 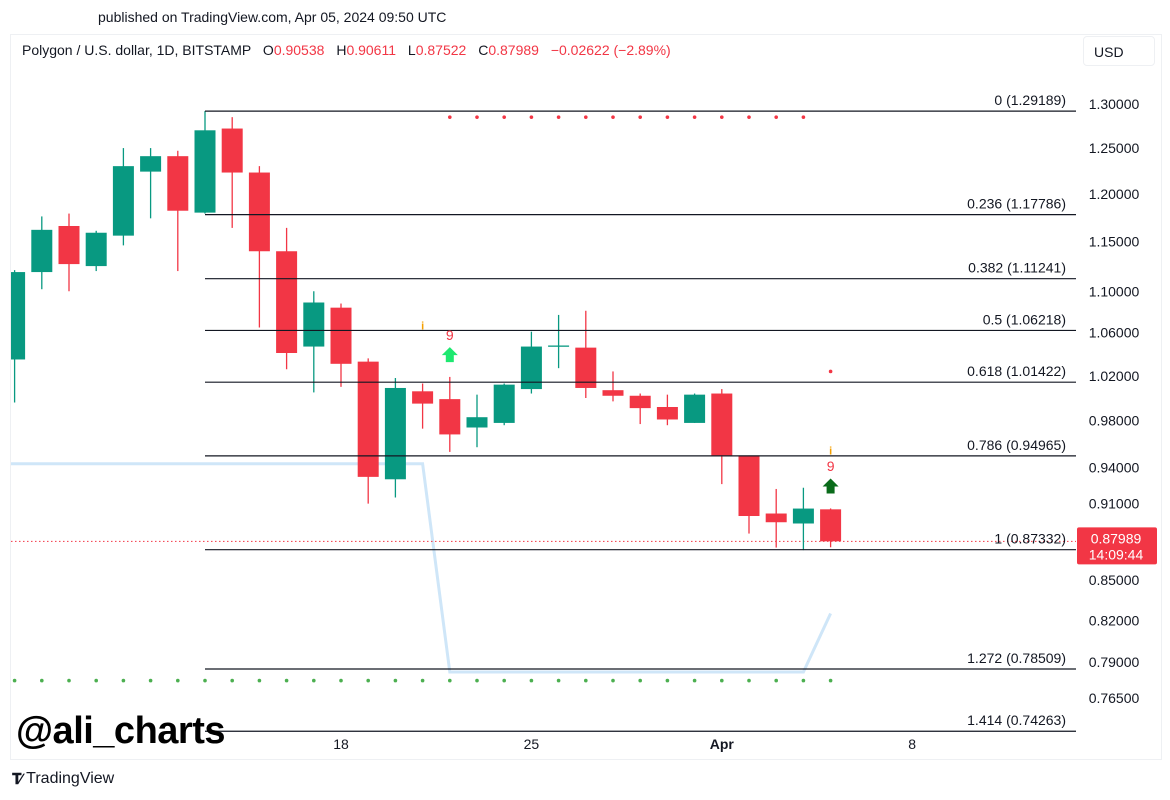 I want to click on fib-level-label: 0 (1.29189), so click(x=1030, y=100).